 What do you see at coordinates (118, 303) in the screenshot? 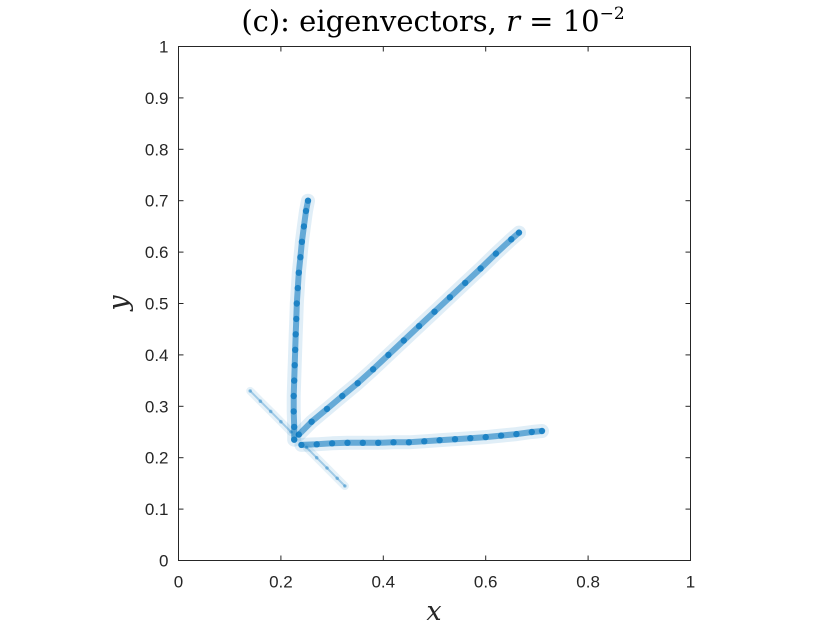
I see `y-axis-label: y` at bounding box center [118, 303].